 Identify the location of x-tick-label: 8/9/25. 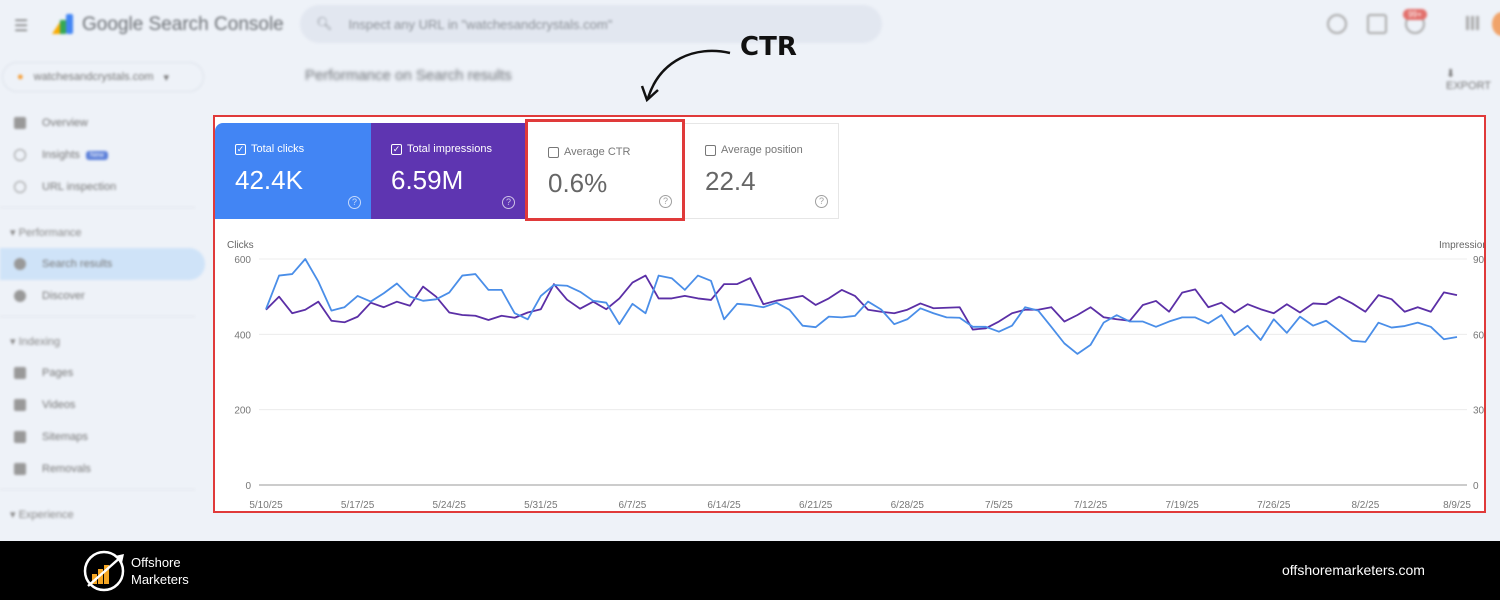
(1457, 505).